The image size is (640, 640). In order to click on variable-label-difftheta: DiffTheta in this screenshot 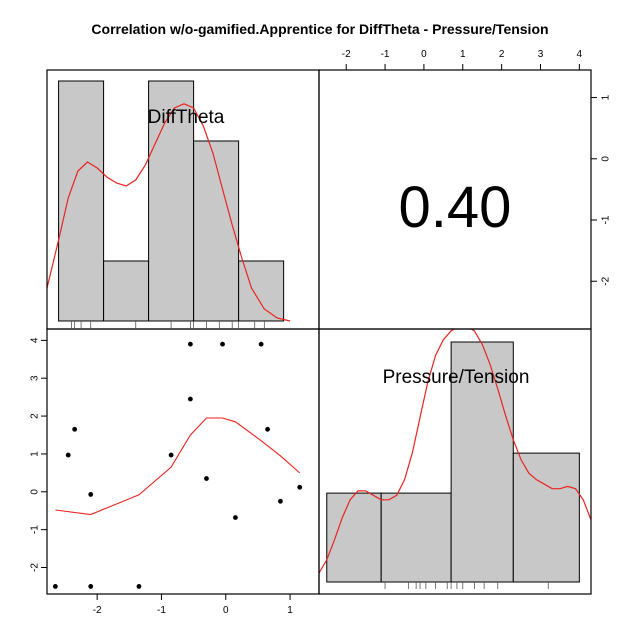, I will do `click(186, 117)`.